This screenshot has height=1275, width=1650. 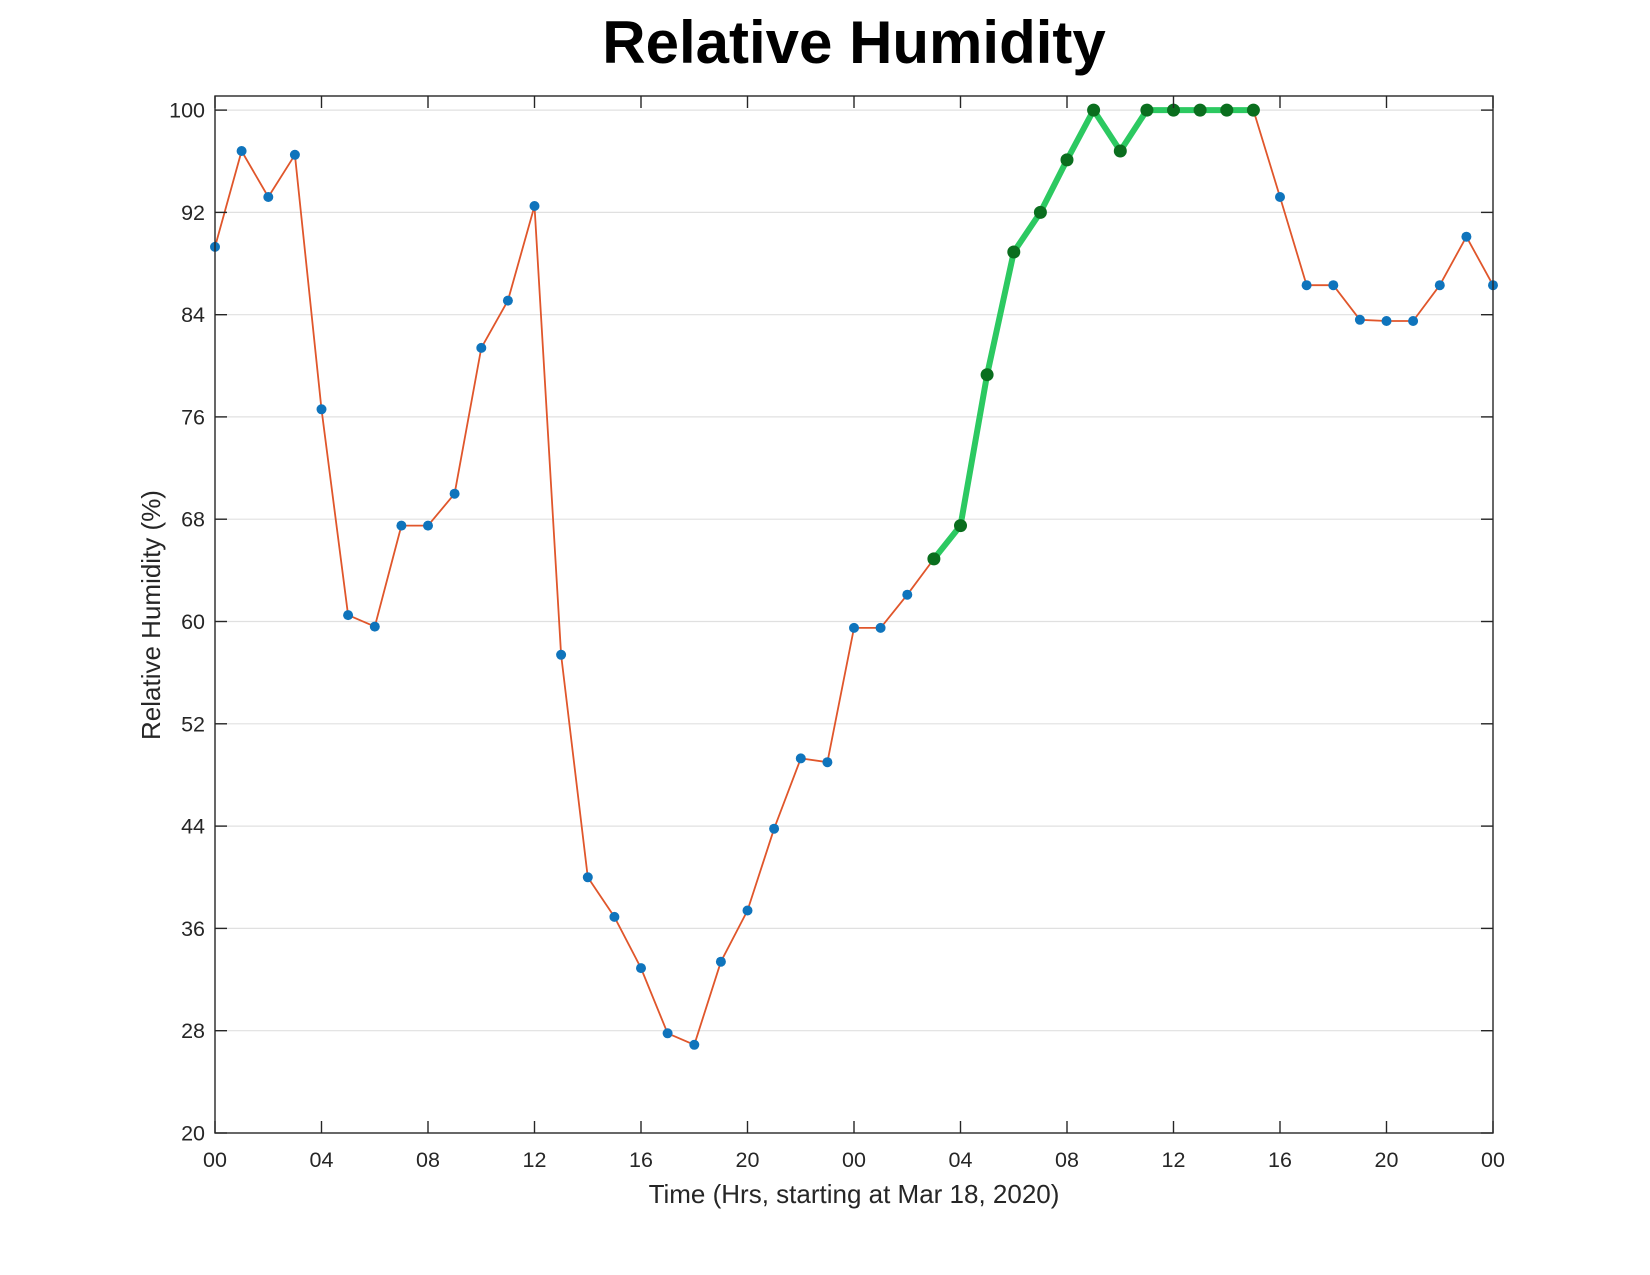 What do you see at coordinates (193, 1134) in the screenshot?
I see `y-tick-label: 20` at bounding box center [193, 1134].